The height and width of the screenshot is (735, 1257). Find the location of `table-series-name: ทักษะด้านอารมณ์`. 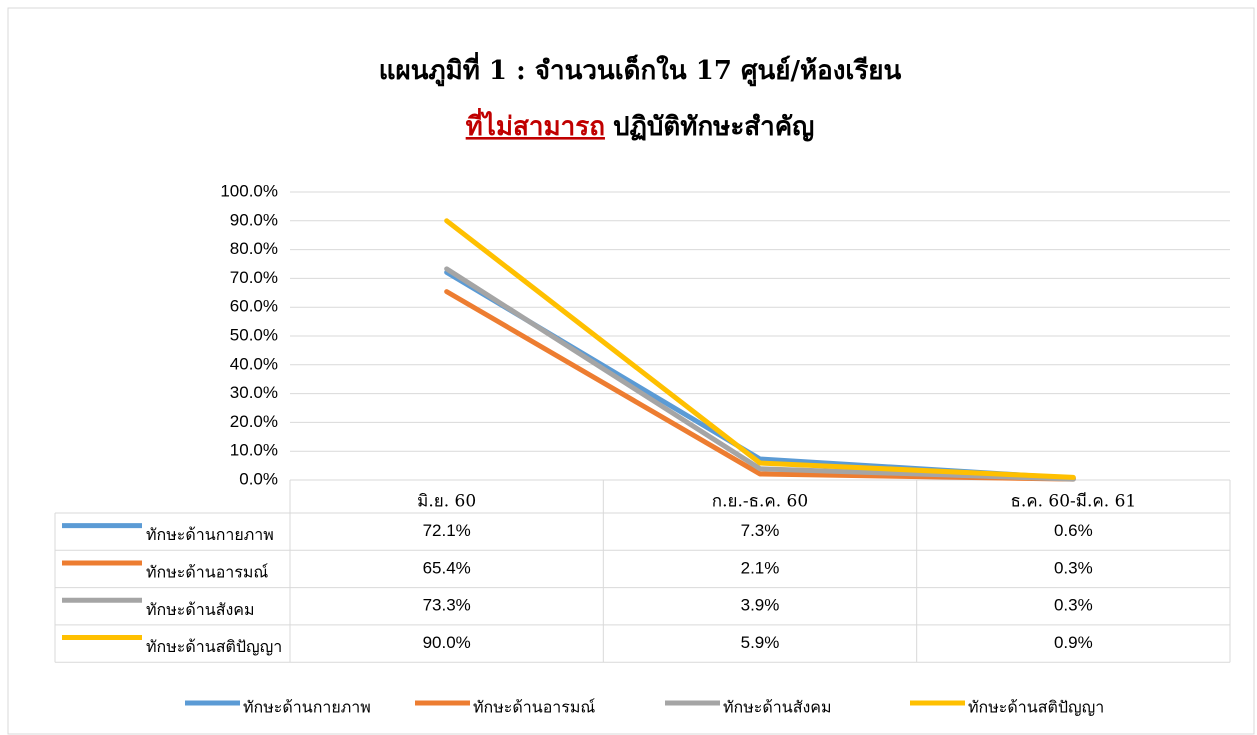

table-series-name: ทักษะด้านอารมณ์ is located at coordinates (207, 571).